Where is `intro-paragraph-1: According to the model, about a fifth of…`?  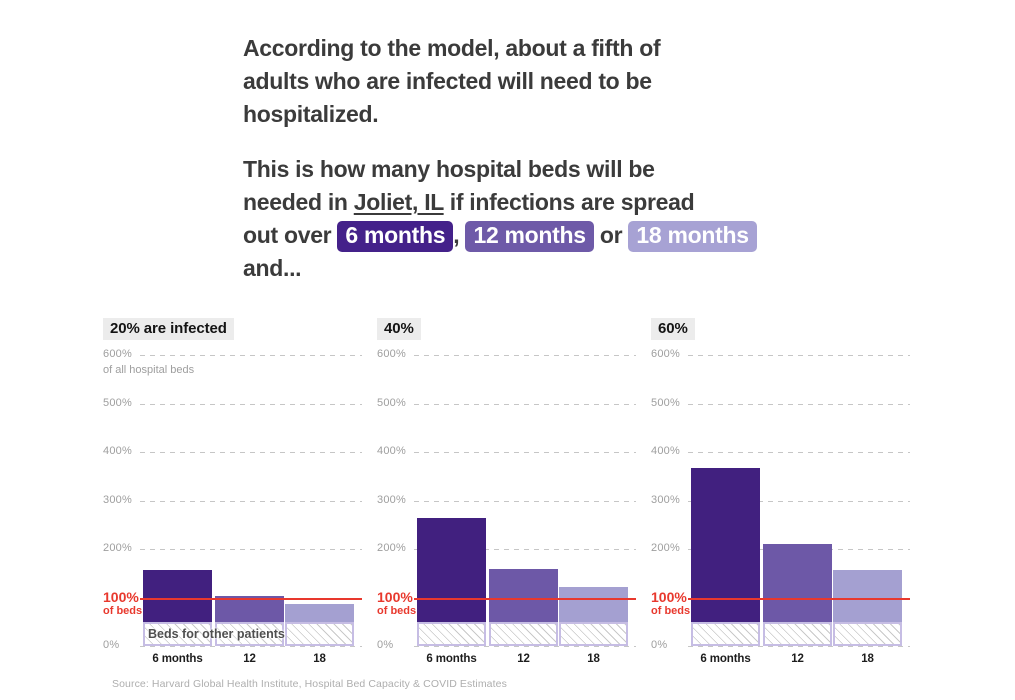 intro-paragraph-1: According to the model, about a fifth of… is located at coordinates (452, 81).